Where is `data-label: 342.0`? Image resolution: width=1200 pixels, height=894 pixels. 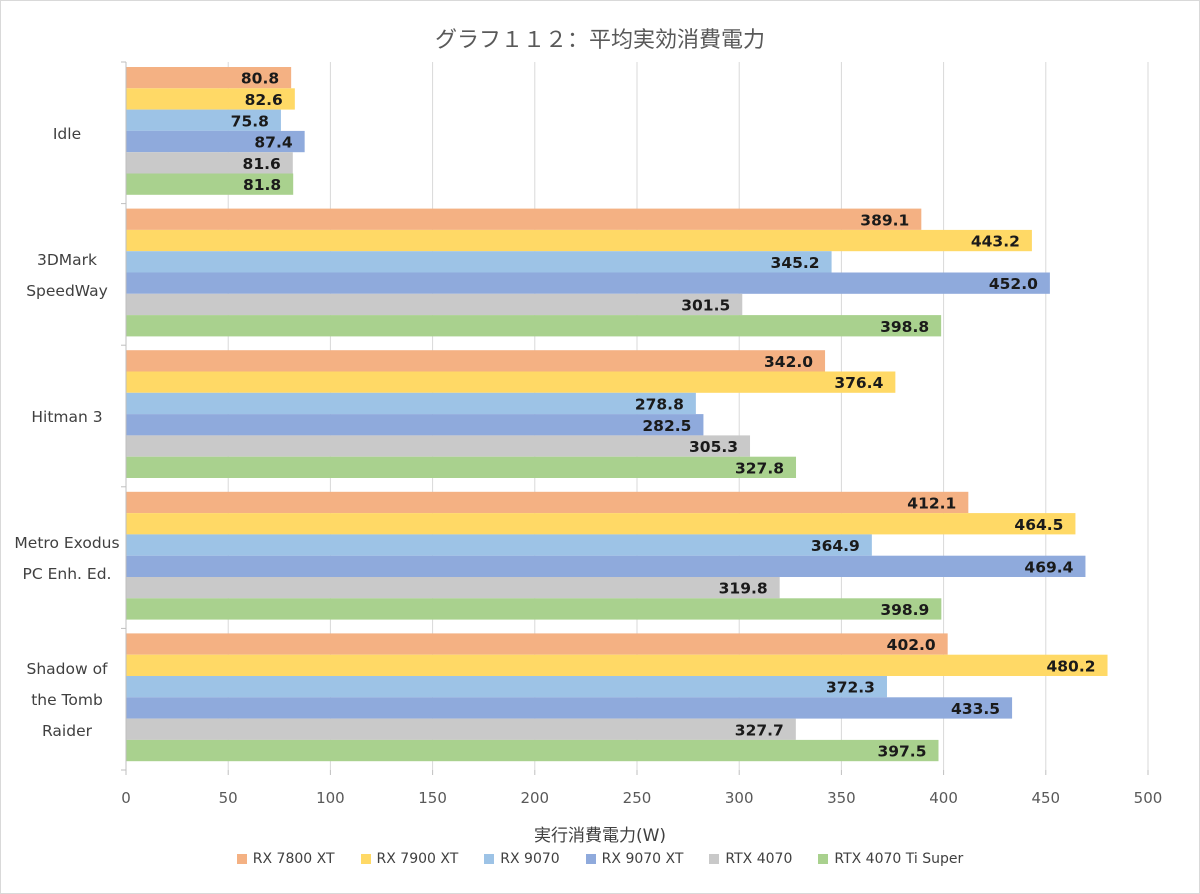
data-label: 342.0 is located at coordinates (788, 362).